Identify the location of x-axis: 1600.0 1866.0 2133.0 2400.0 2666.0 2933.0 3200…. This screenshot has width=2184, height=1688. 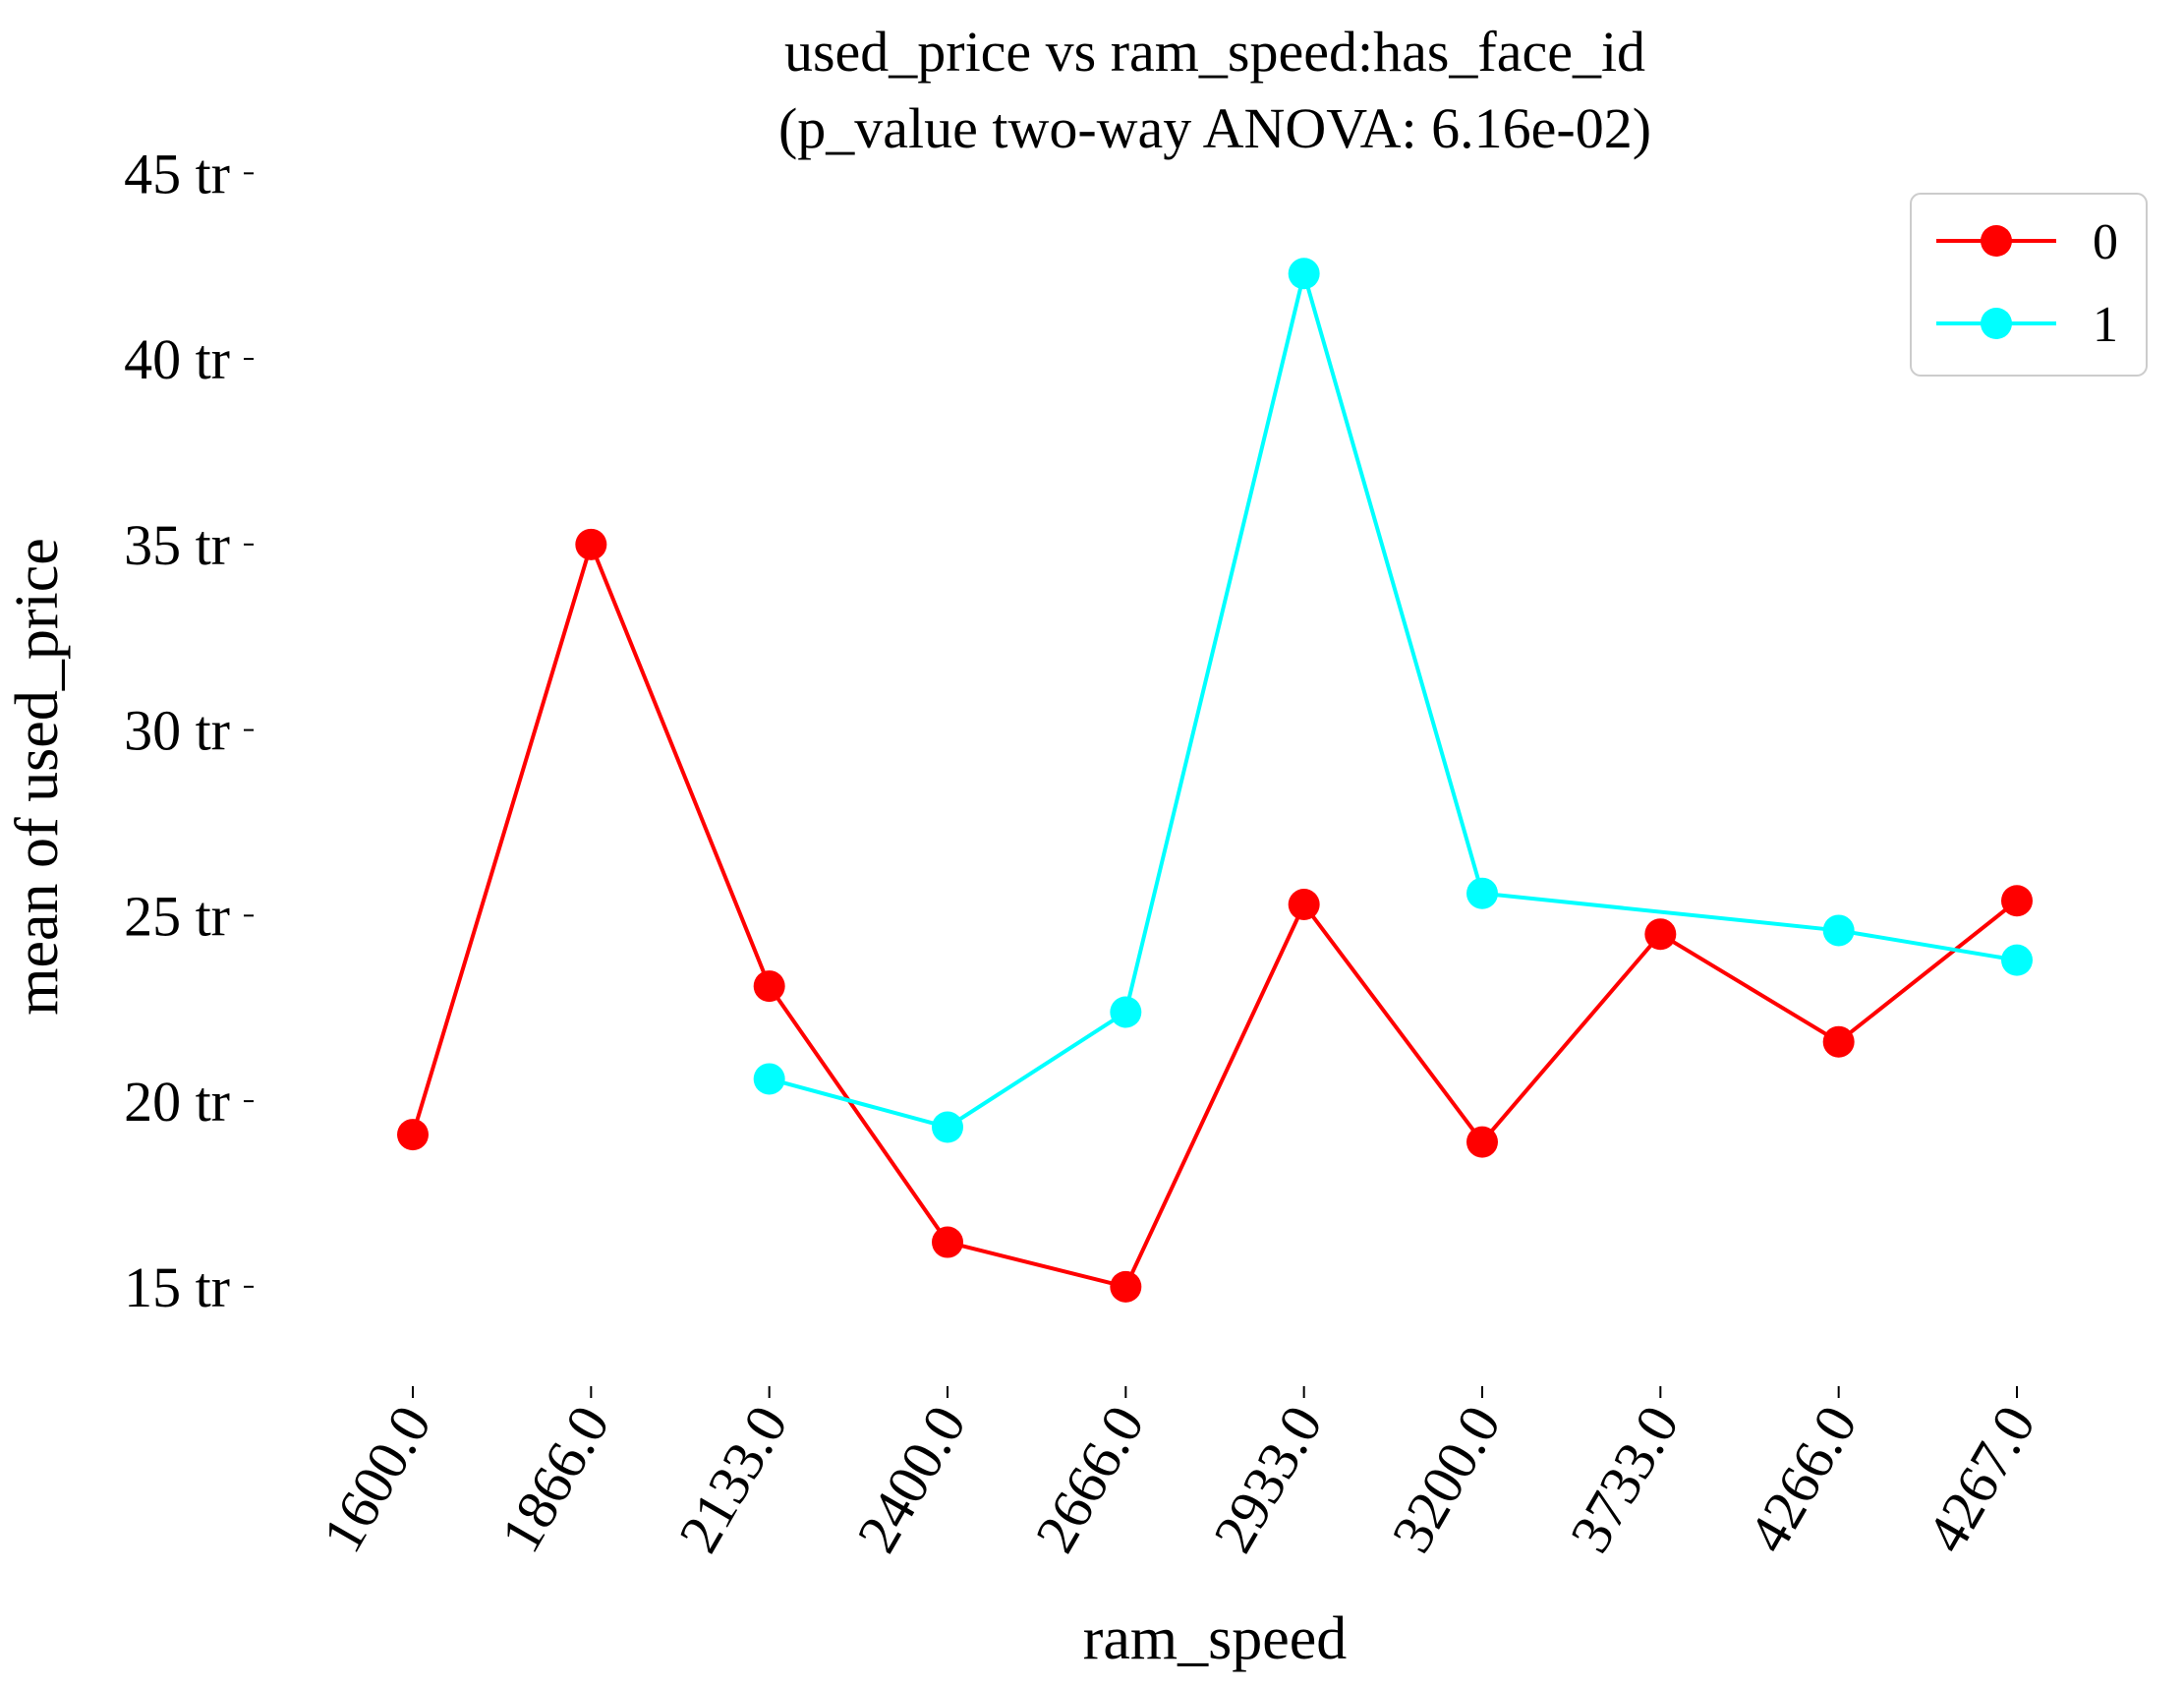
(1178, 1474).